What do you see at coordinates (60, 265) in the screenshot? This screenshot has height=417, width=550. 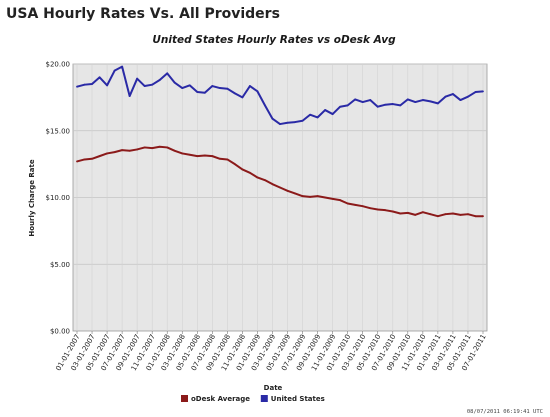 I see `y-tick-label: $5.00` at bounding box center [60, 265].